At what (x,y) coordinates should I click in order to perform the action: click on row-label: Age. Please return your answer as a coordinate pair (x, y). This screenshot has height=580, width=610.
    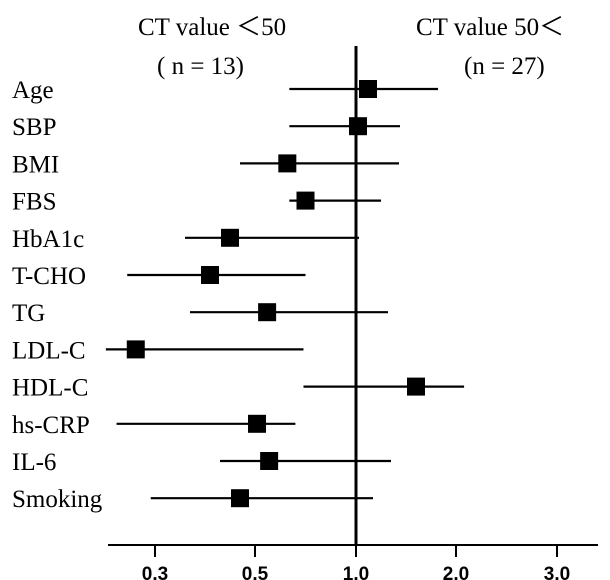
    Looking at the image, I should click on (33, 90).